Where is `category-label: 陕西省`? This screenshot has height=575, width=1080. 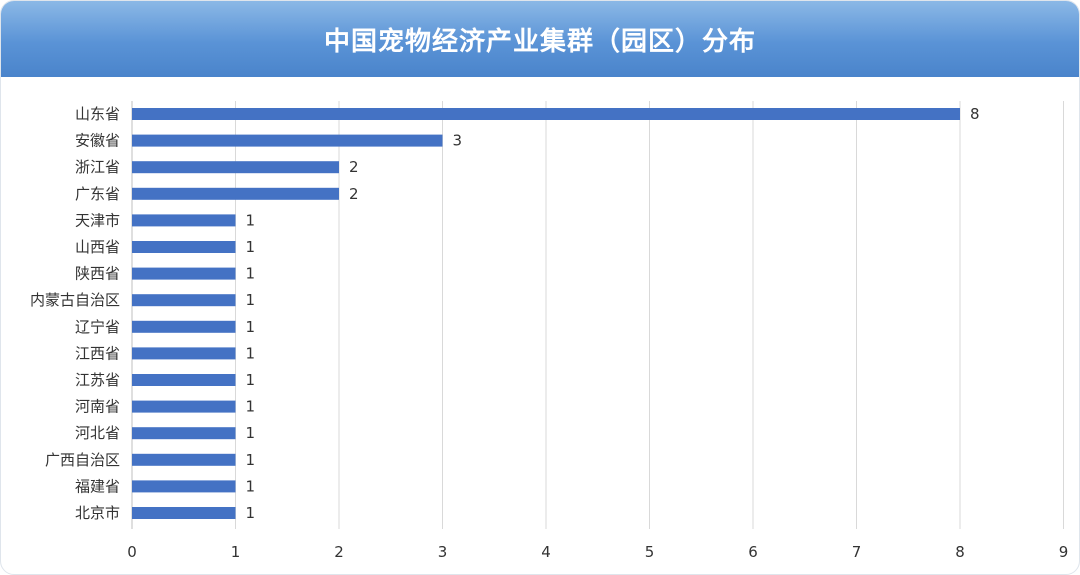
category-label: 陕西省 is located at coordinates (97, 274).